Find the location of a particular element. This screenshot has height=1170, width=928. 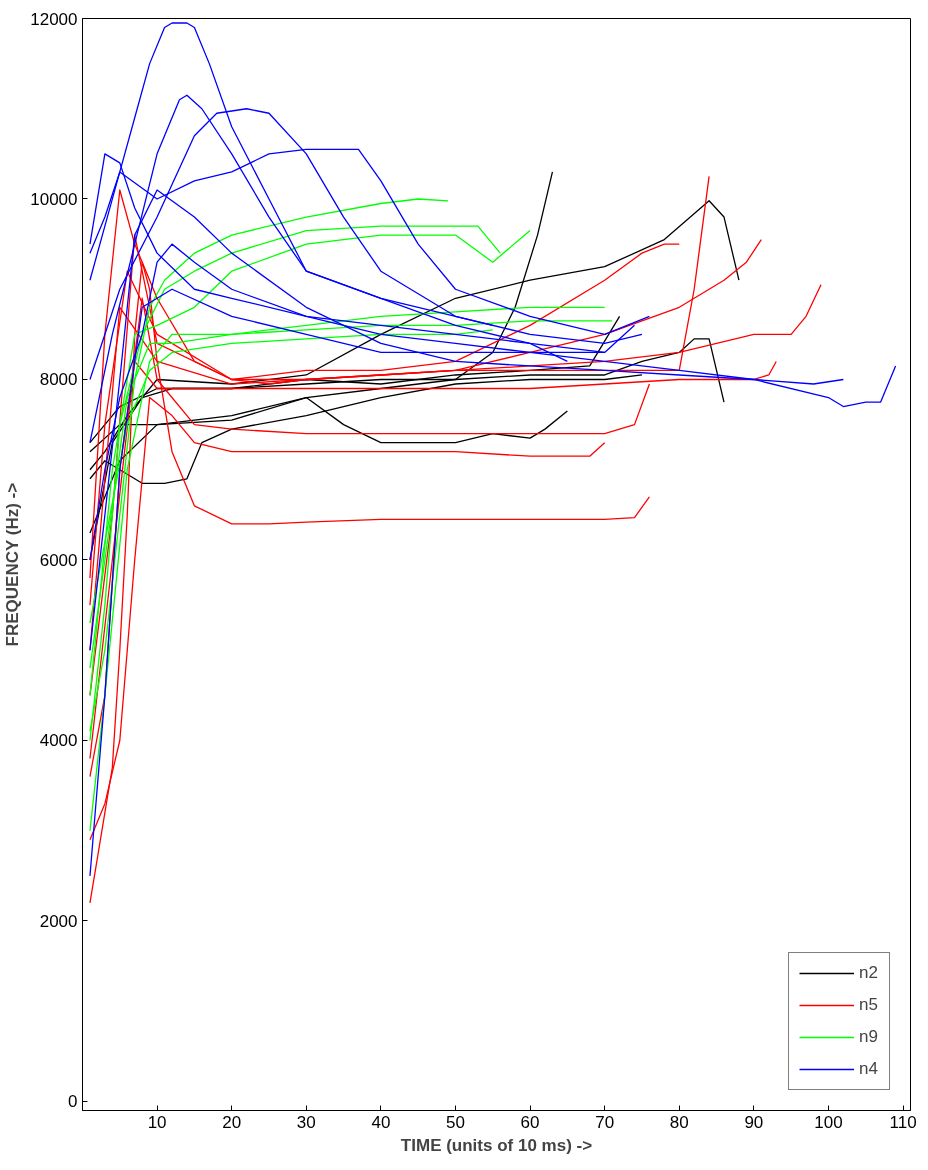

y-tick-label: 8000 is located at coordinates (58, 380).